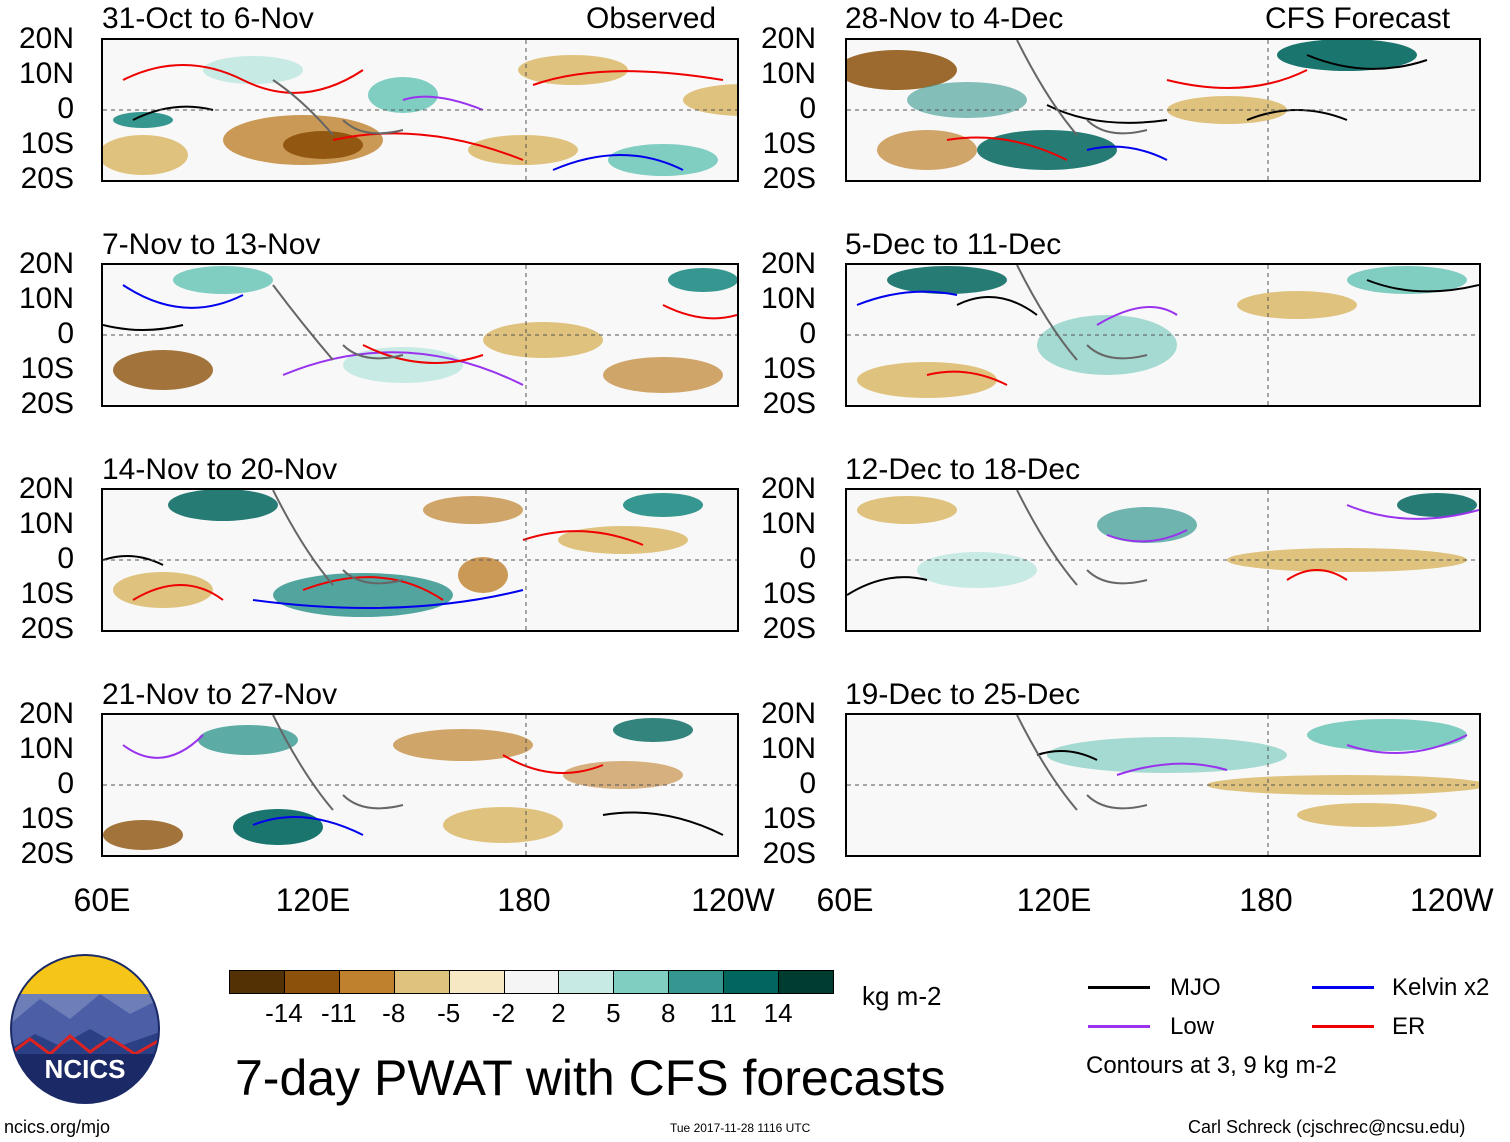  What do you see at coordinates (1211, 1065) in the screenshot?
I see `contour-note: Contours at 3, 9 kg m-2` at bounding box center [1211, 1065].